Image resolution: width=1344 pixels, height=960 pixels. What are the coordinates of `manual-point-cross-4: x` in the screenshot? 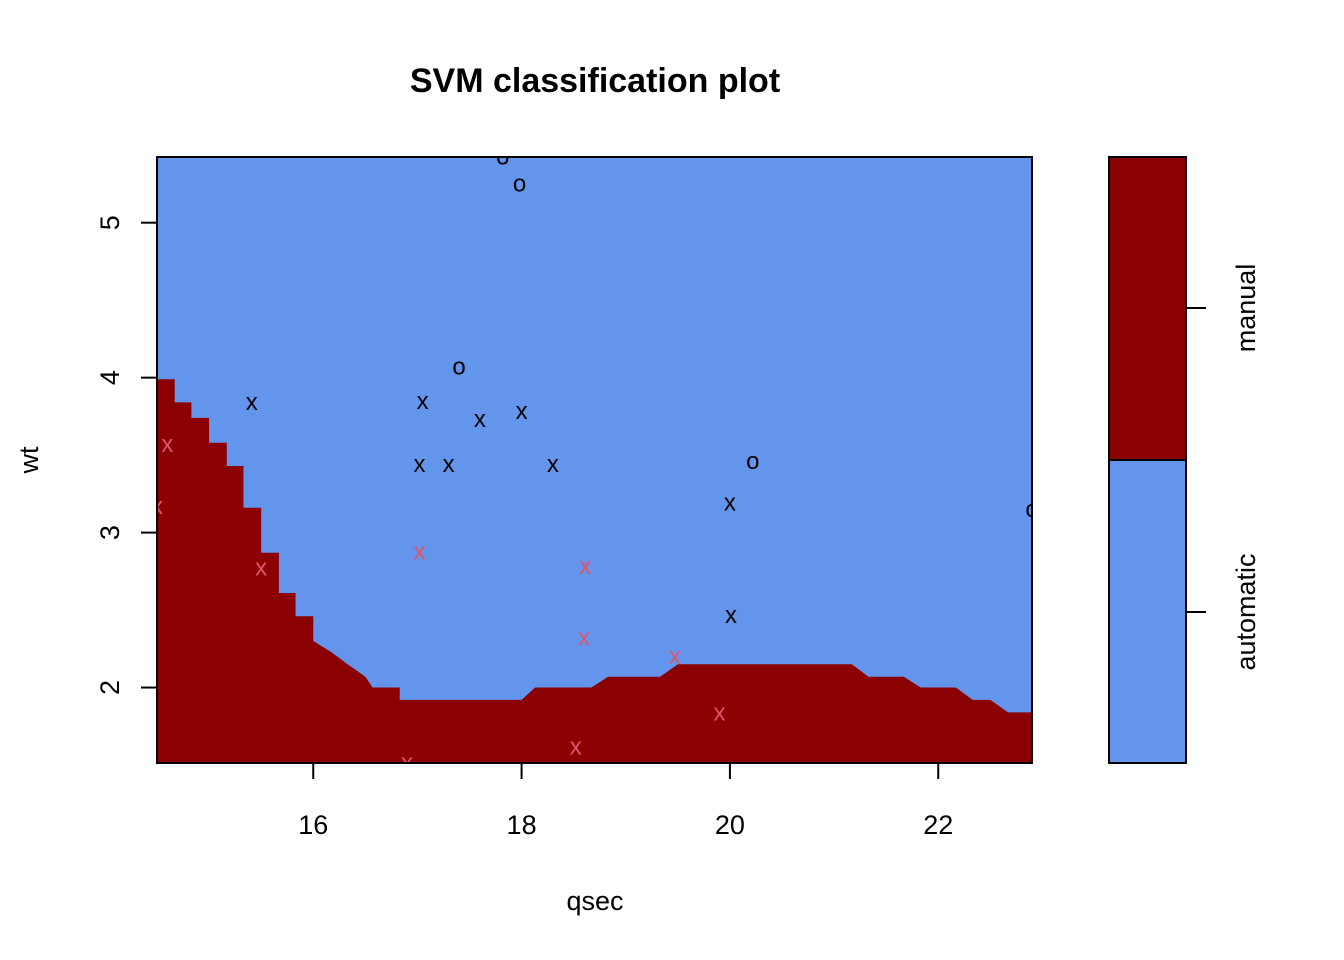 It's located at (585, 566).